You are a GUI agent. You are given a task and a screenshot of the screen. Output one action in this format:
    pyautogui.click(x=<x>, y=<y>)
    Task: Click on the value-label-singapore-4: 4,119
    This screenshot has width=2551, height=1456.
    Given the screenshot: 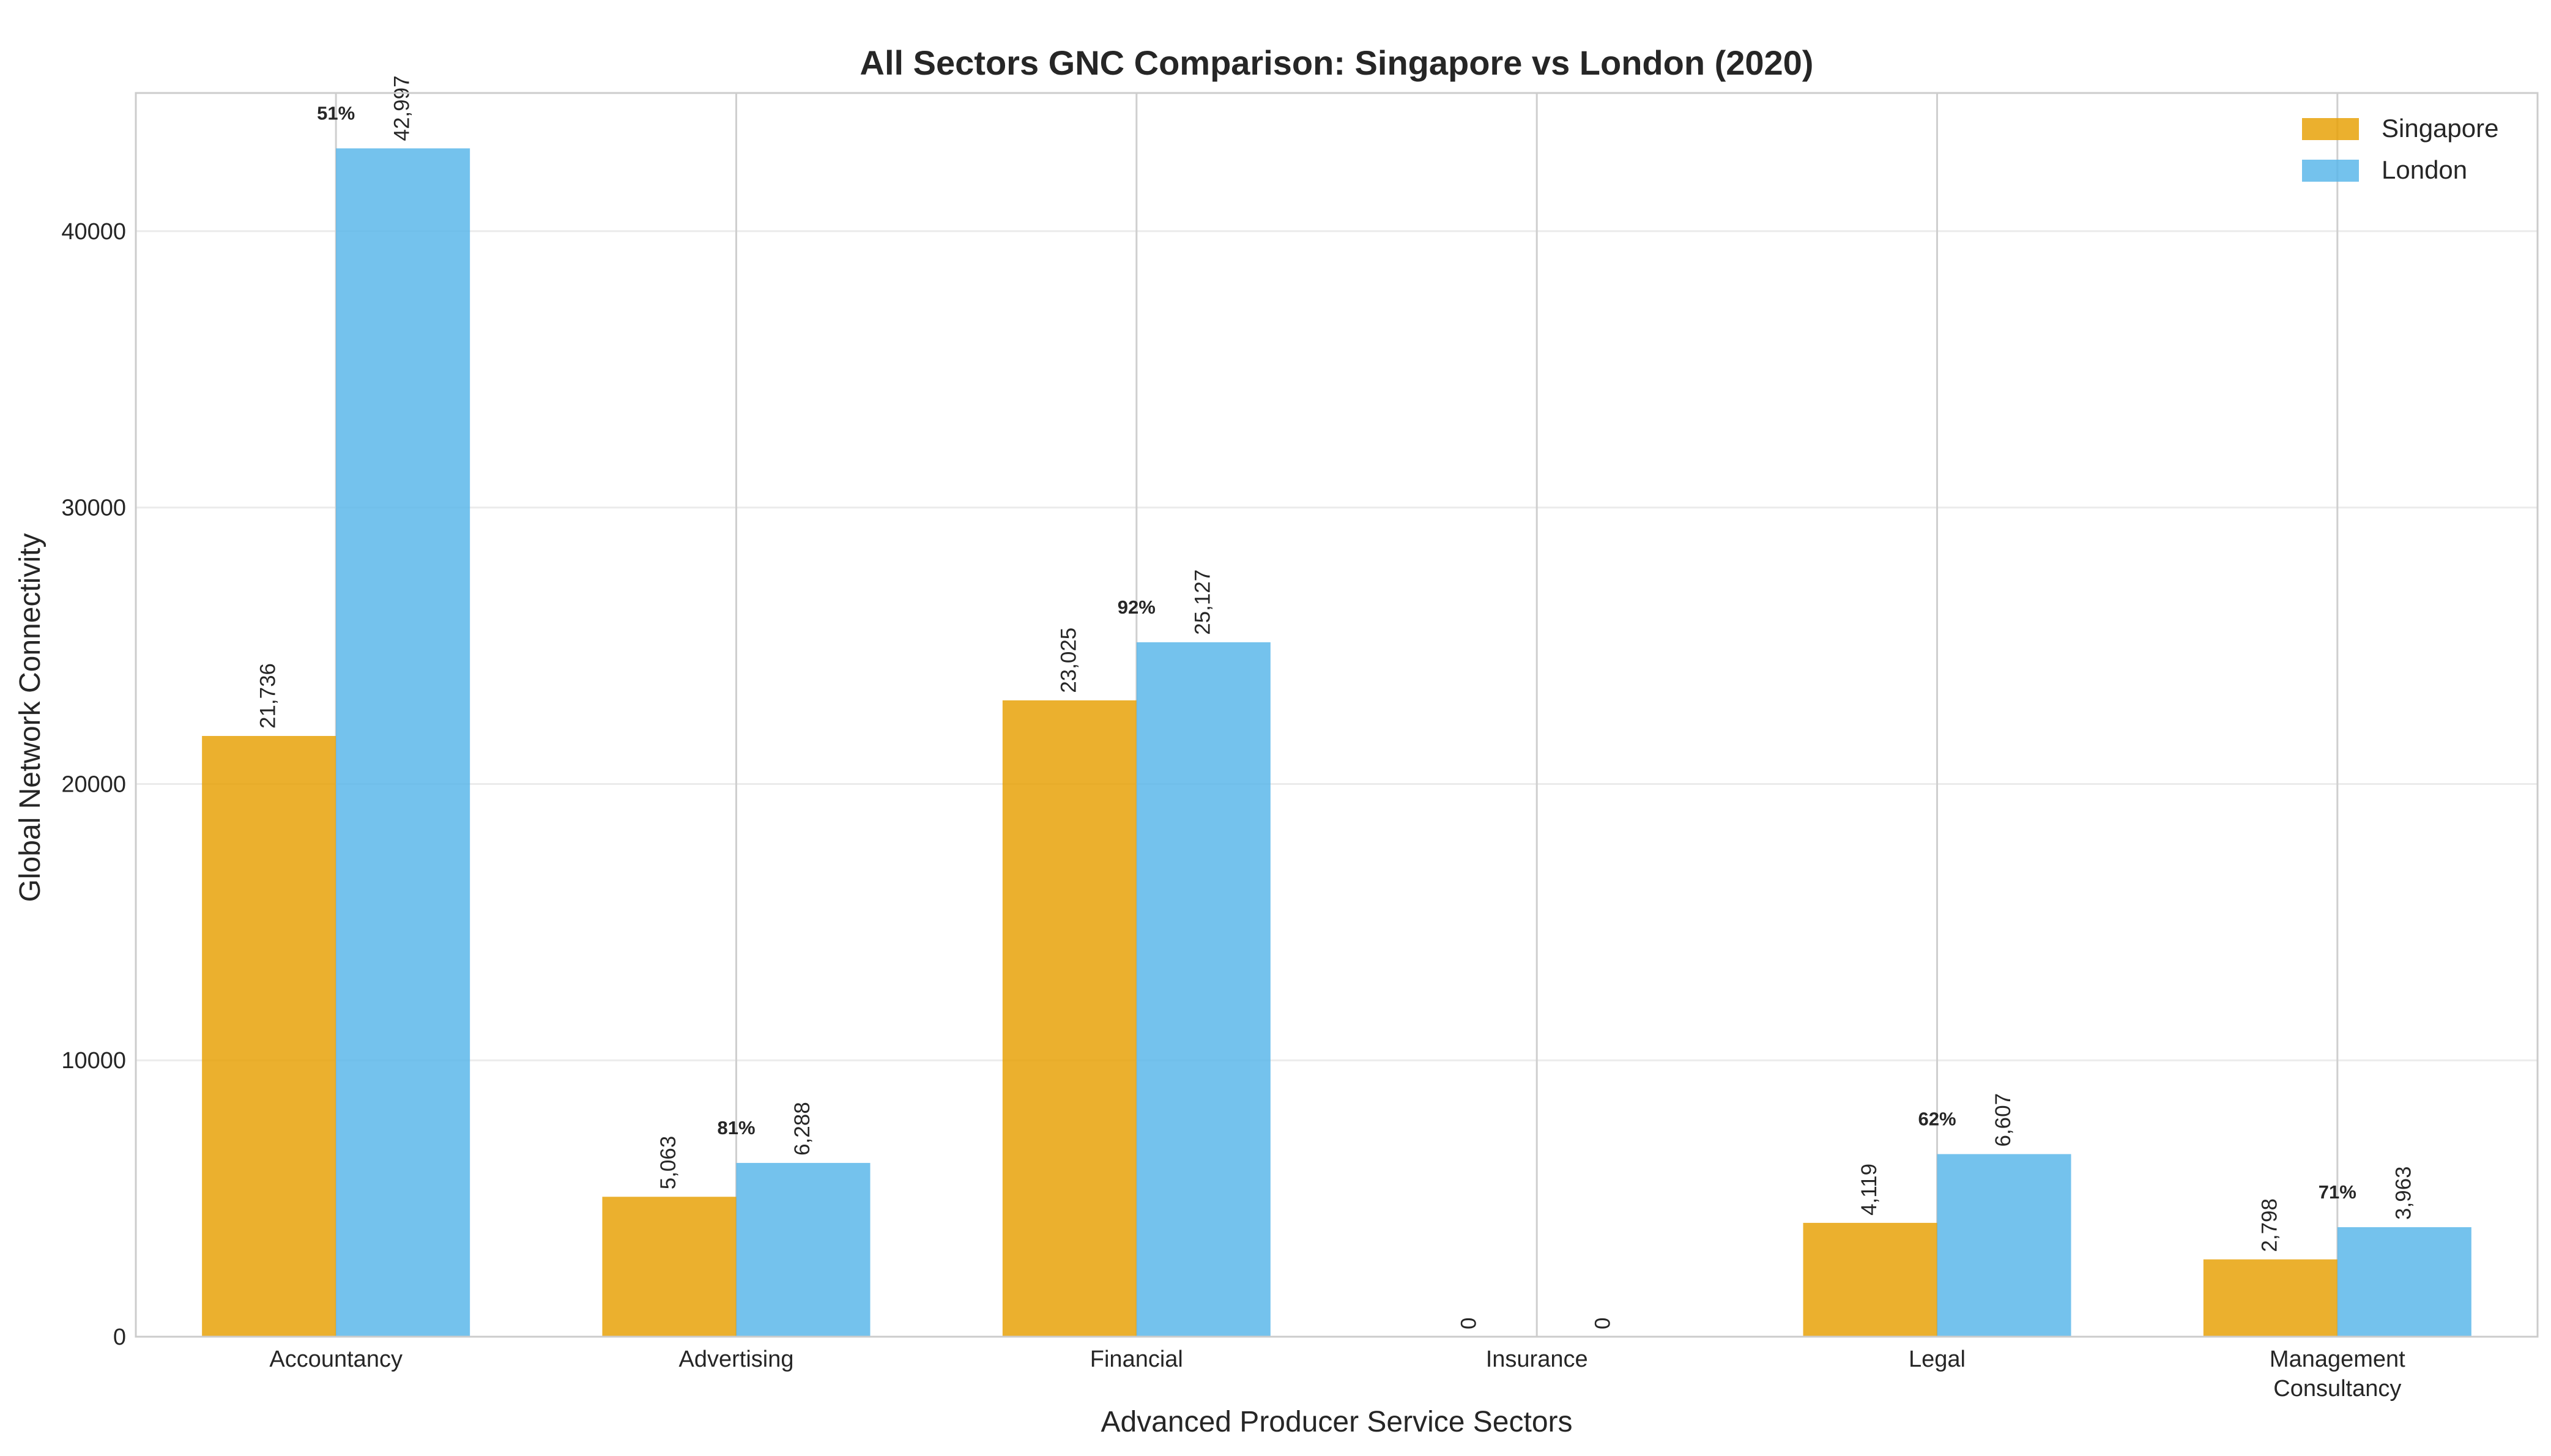 What is the action you would take?
    pyautogui.click(x=1869, y=1190)
    